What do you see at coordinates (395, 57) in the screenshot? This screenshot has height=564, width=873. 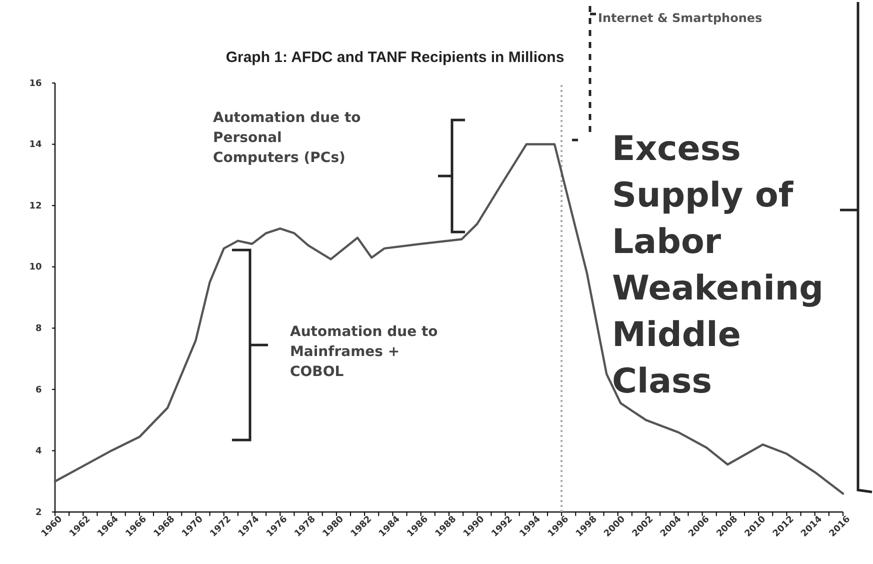 I see `chart-title: Graph 1: AFDC and TANF Recipients in Millions` at bounding box center [395, 57].